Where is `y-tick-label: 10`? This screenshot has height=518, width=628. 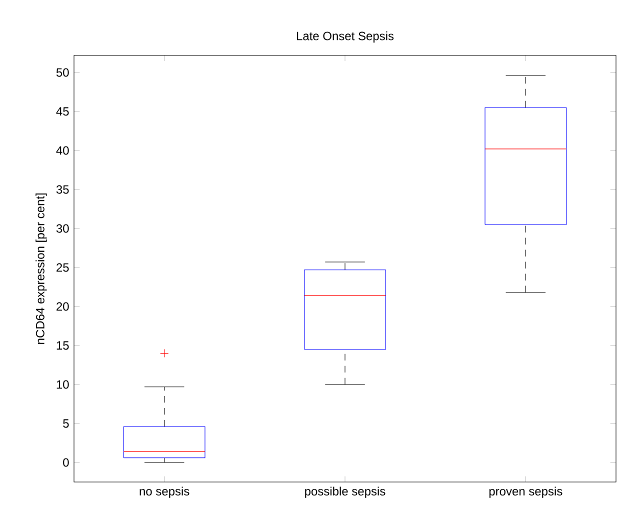 y-tick-label: 10 is located at coordinates (62, 384).